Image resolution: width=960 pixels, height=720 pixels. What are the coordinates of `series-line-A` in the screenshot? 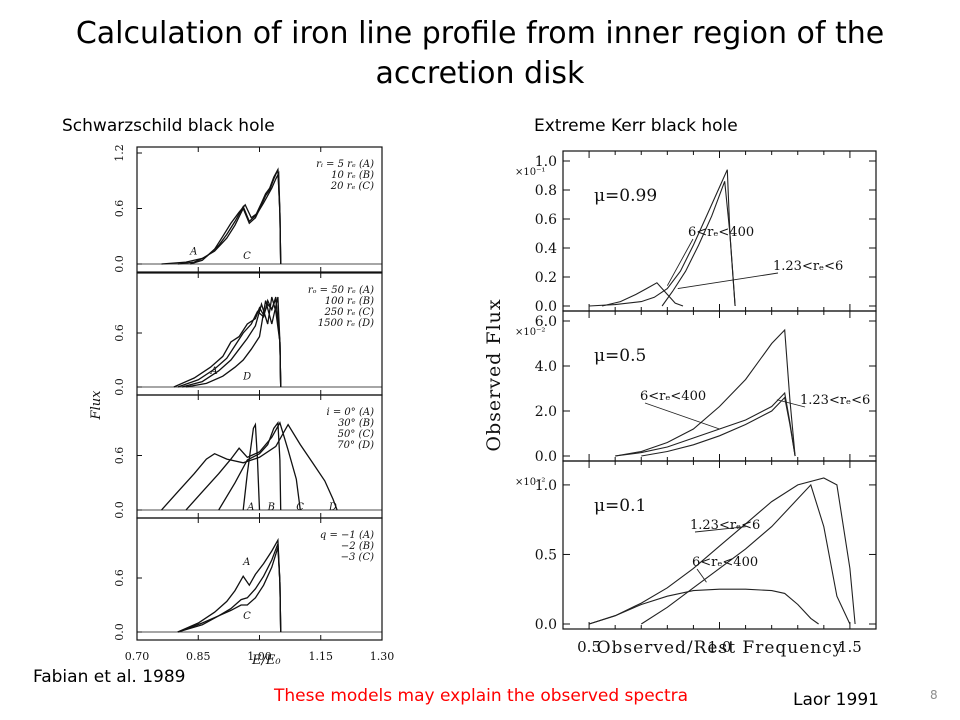 It's located at (251, 466).